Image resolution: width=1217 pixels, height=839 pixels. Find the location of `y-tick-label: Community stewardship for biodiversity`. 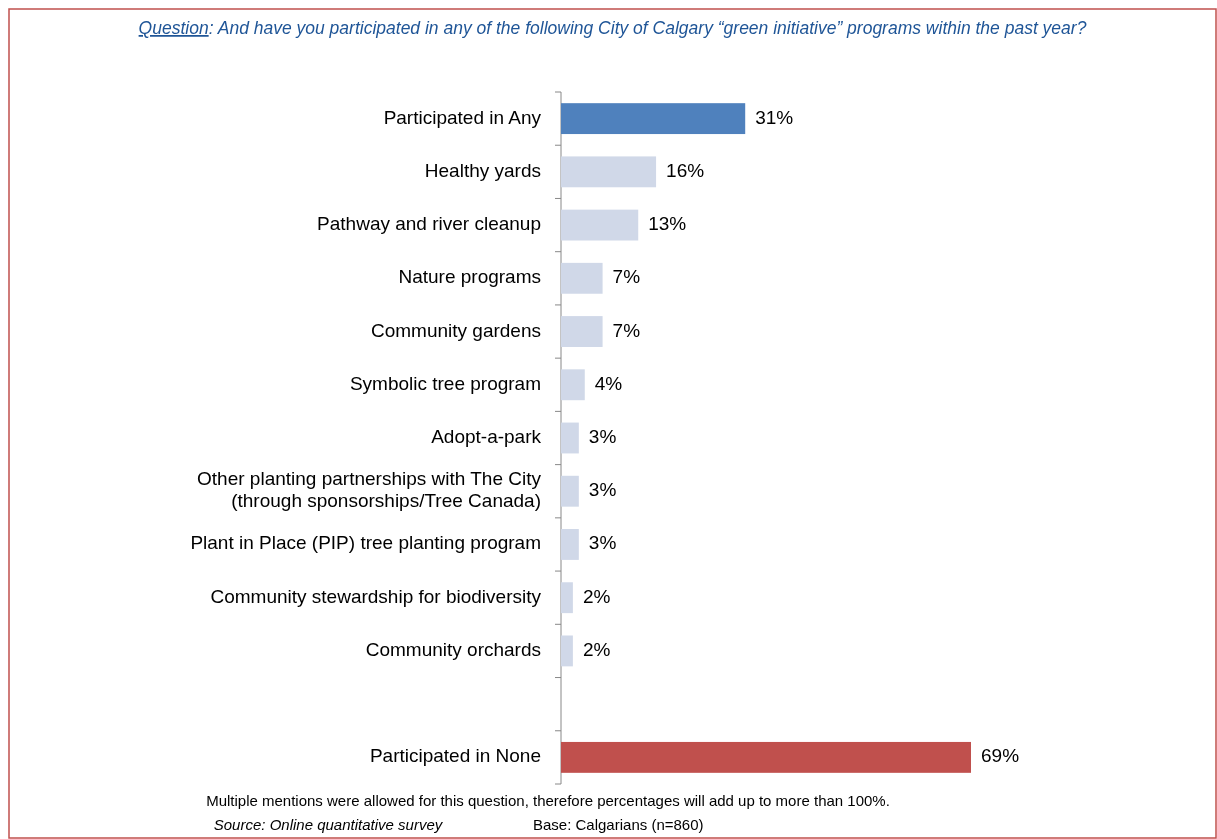

y-tick-label: Community stewardship for biodiversity is located at coordinates (376, 596).